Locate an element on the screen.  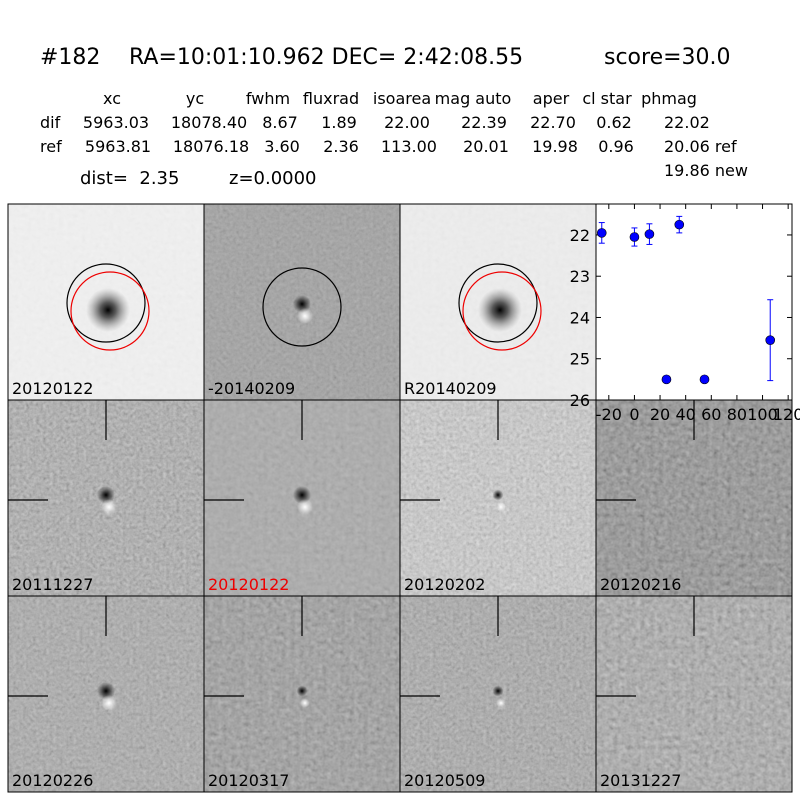
y-tick-label: 25 is located at coordinates (580, 359).